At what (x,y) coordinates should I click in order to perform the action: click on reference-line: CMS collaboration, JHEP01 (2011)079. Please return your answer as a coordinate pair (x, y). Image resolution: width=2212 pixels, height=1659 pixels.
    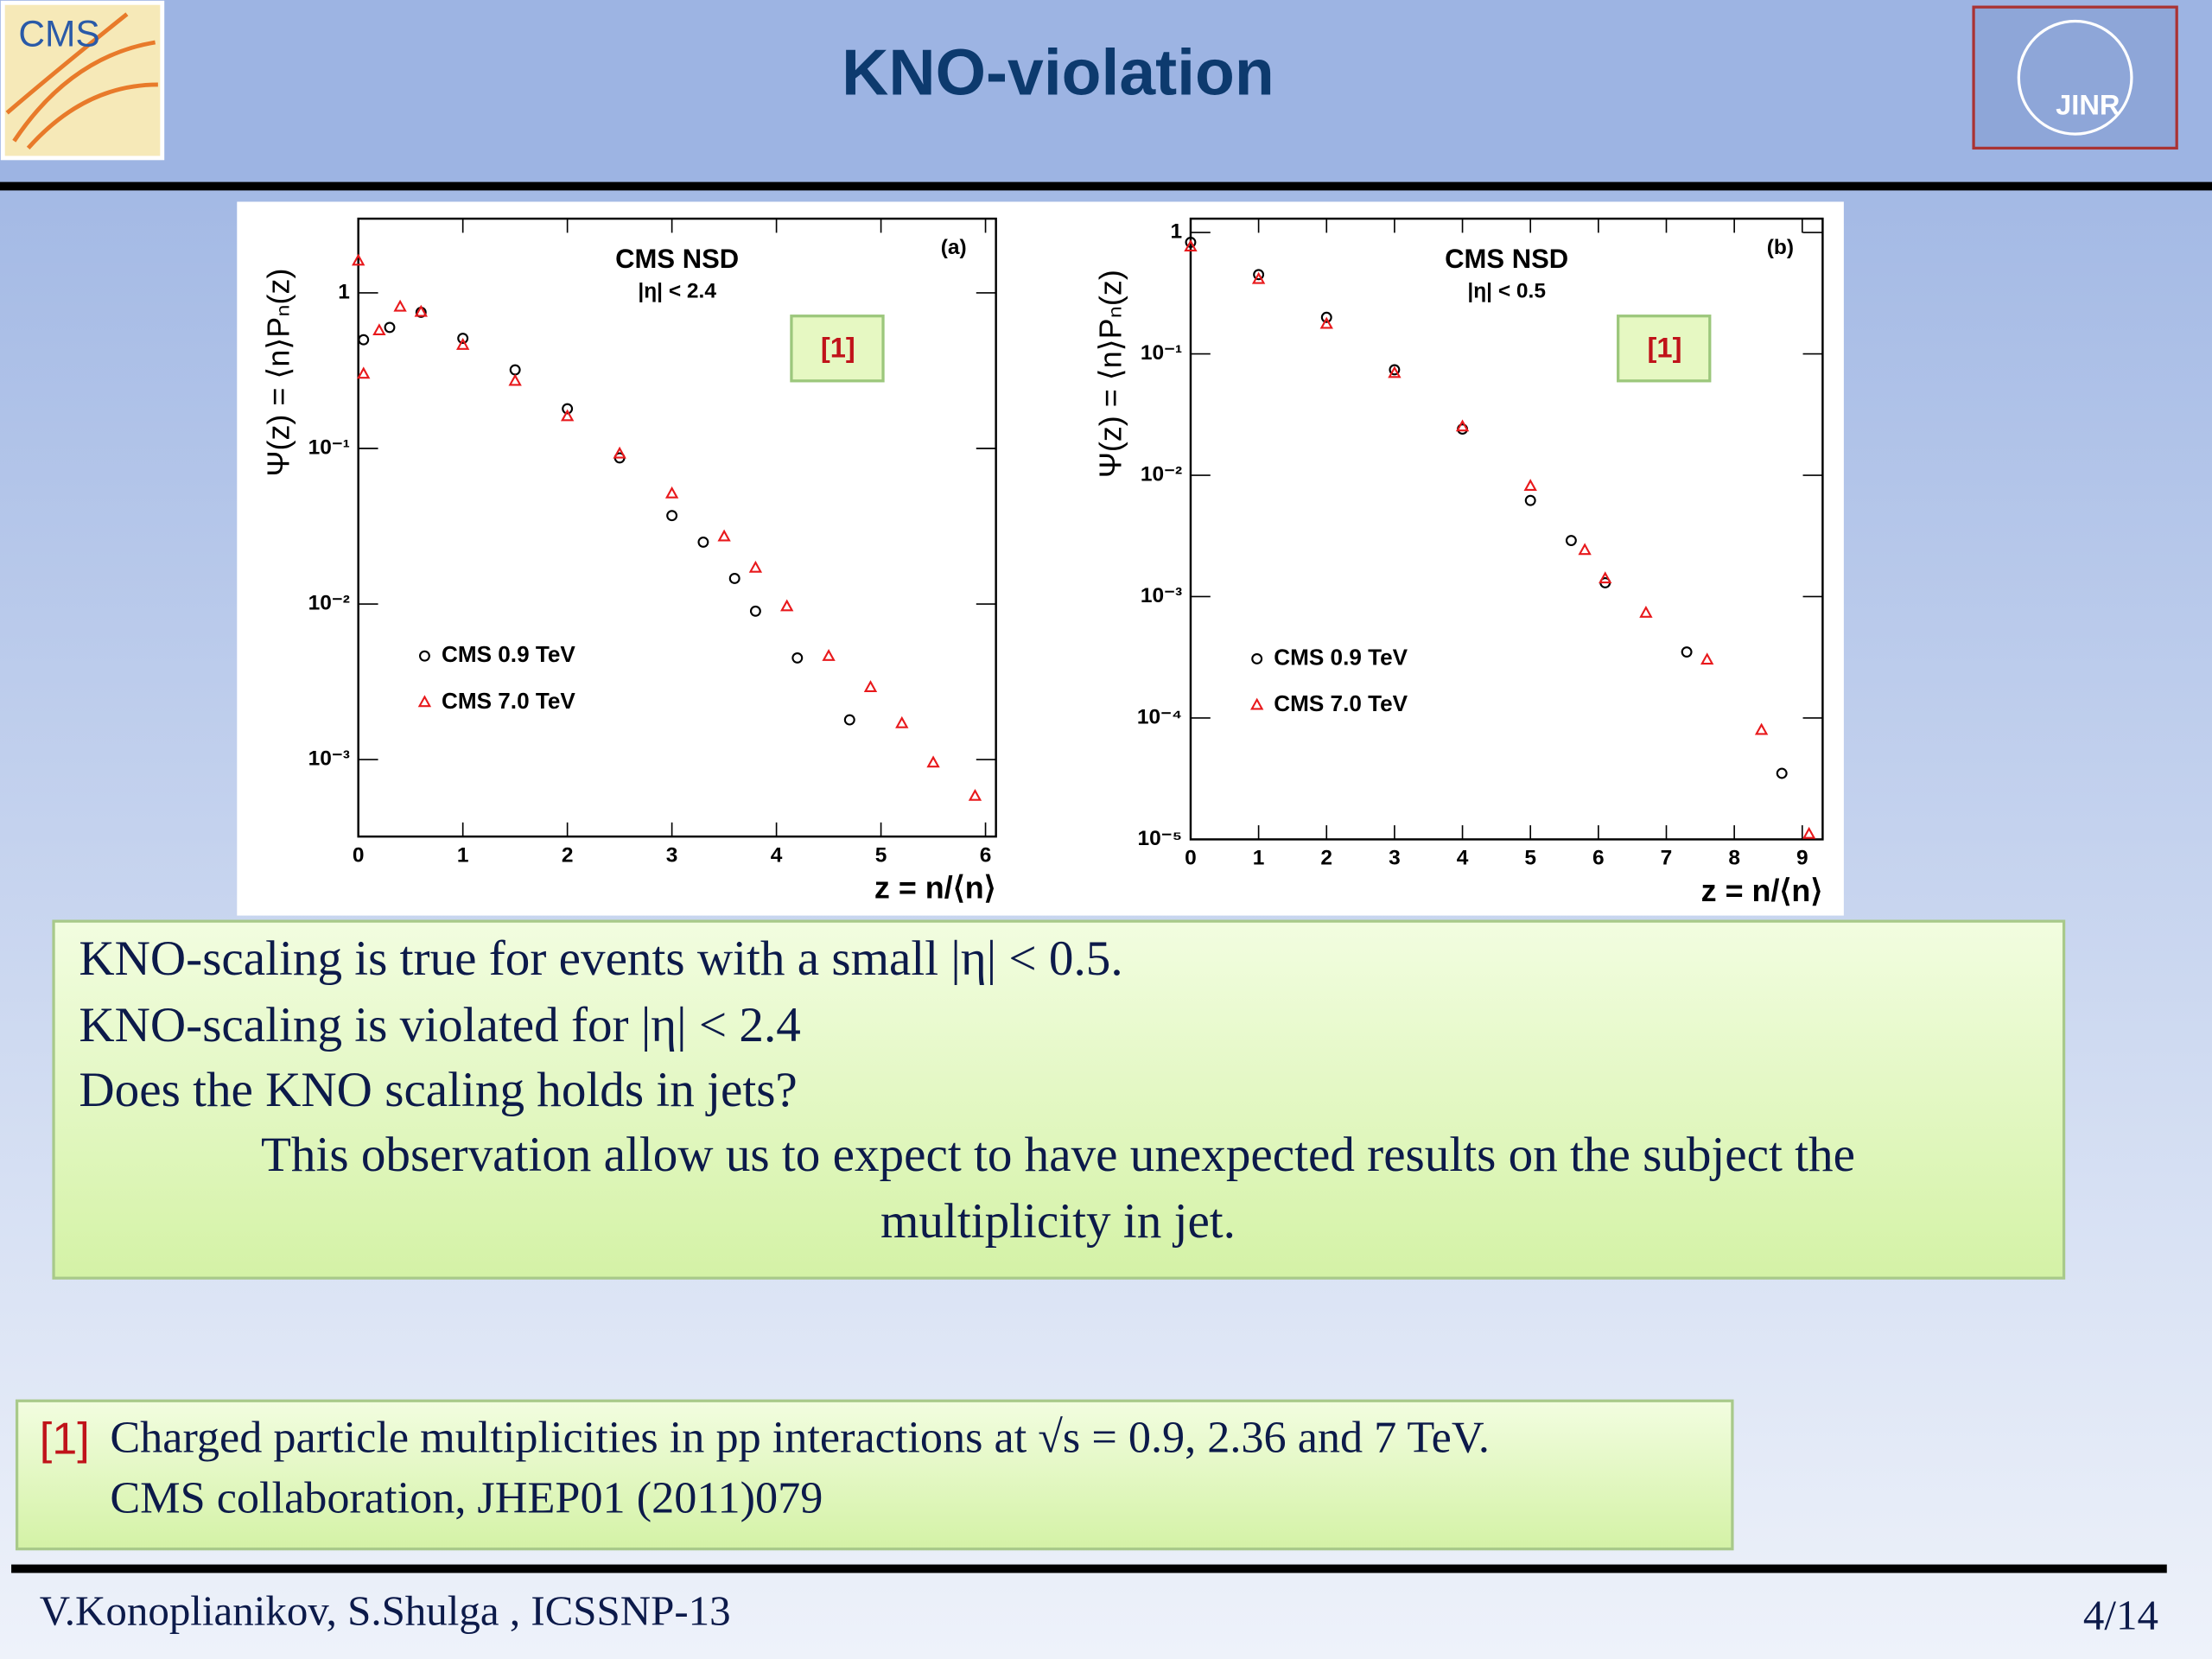
    Looking at the image, I should click on (466, 1498).